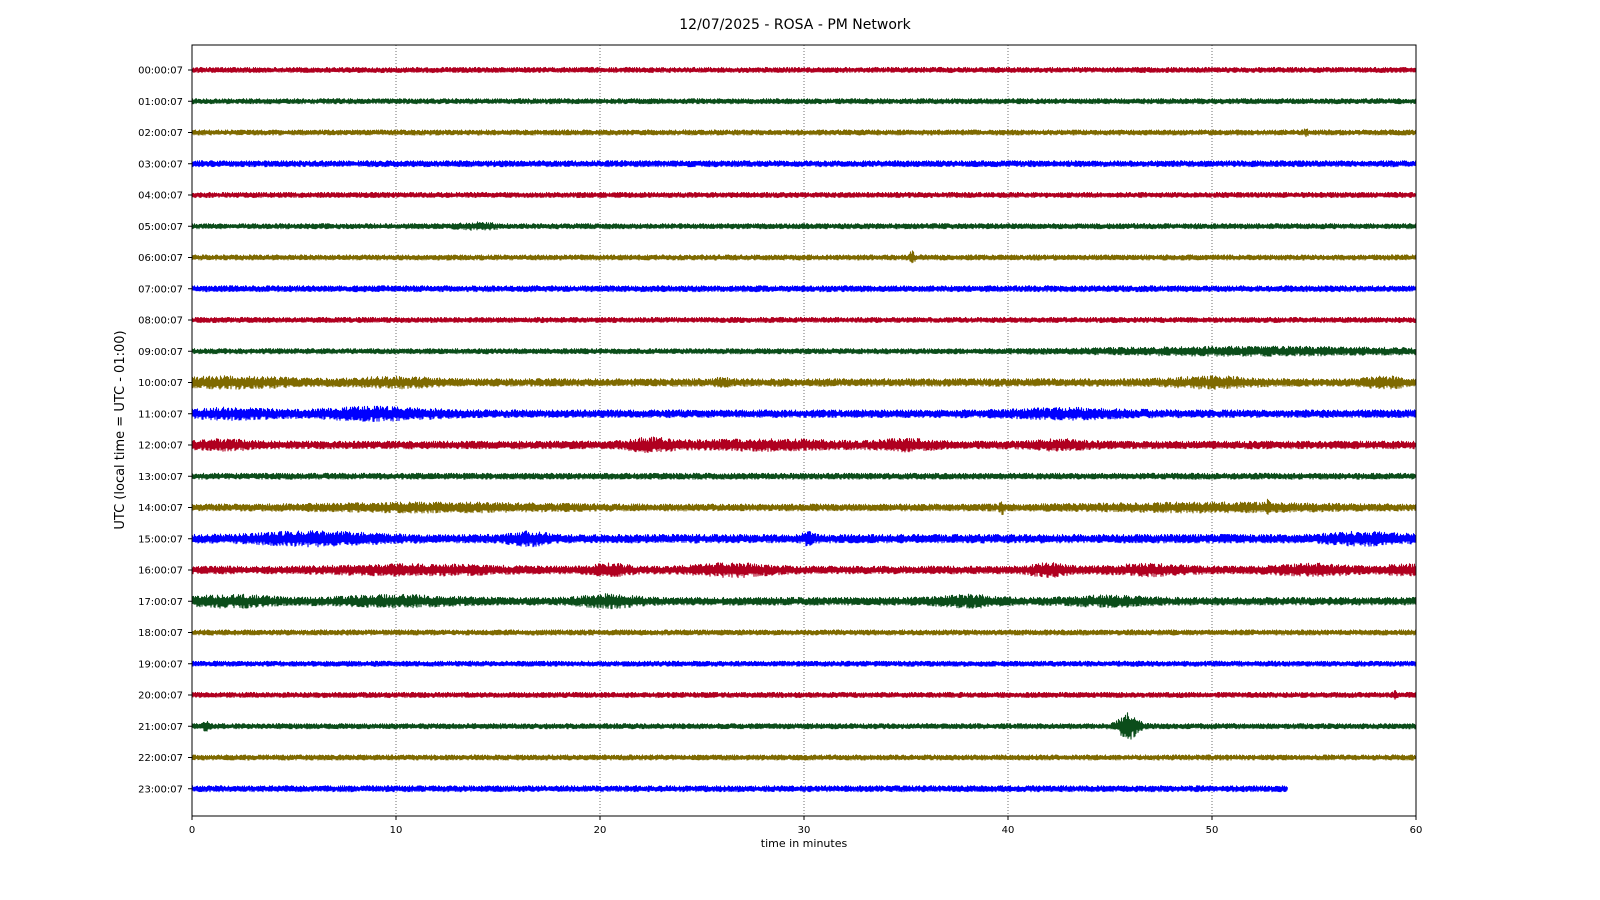  Describe the element at coordinates (160, 571) in the screenshot. I see `y-tick-label: 16:00:07` at that location.